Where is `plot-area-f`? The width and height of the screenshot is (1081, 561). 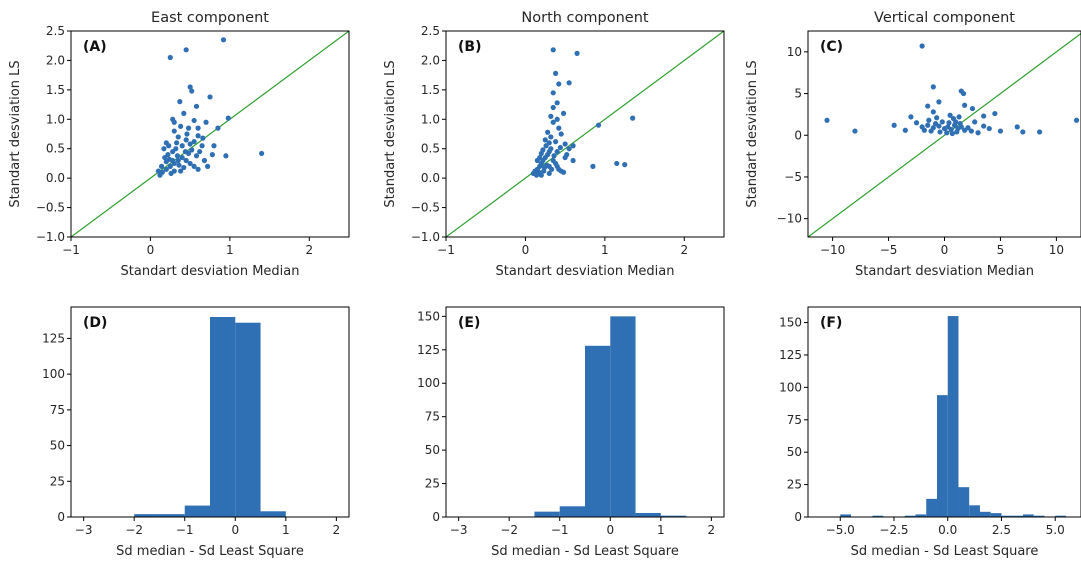
plot-area-f is located at coordinates (953, 416).